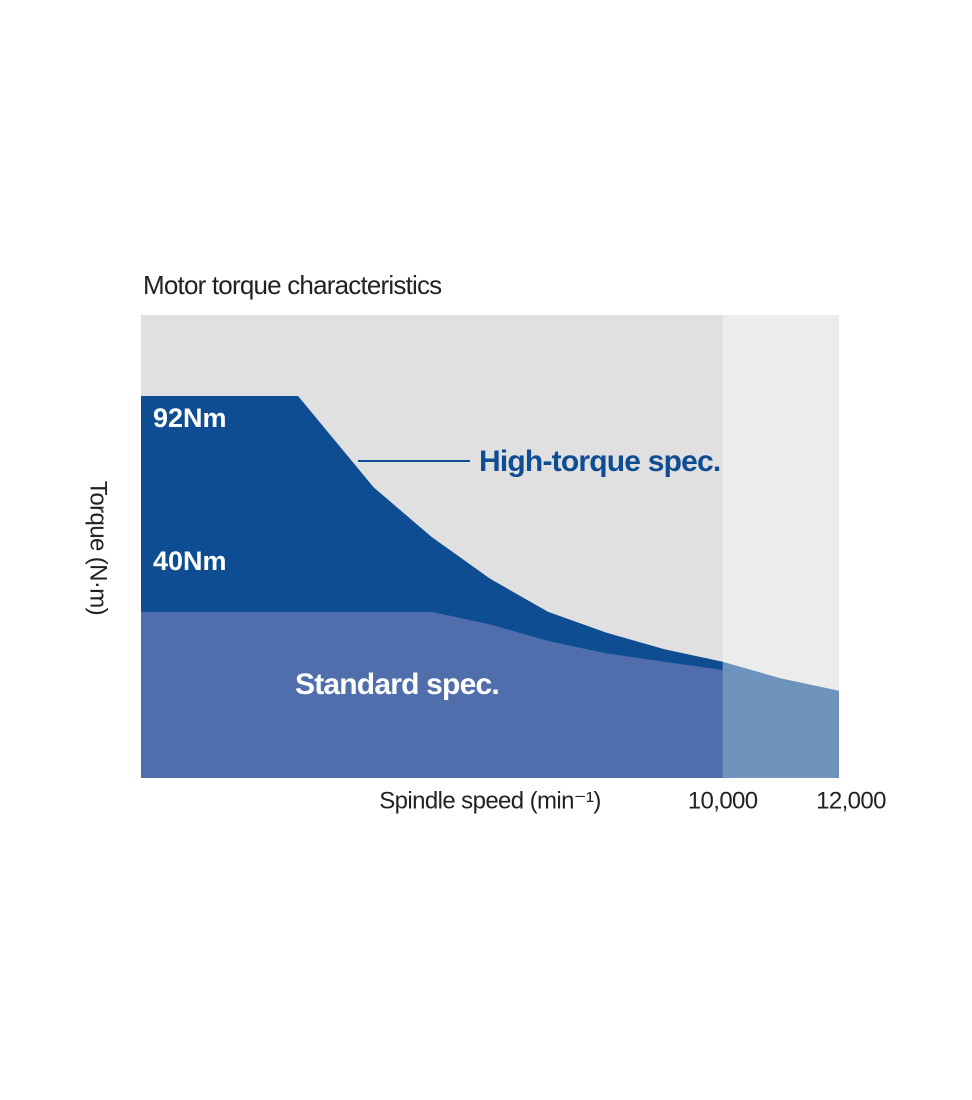 The image size is (972, 1100). I want to click on beyond-range-shade, so click(780, 546).